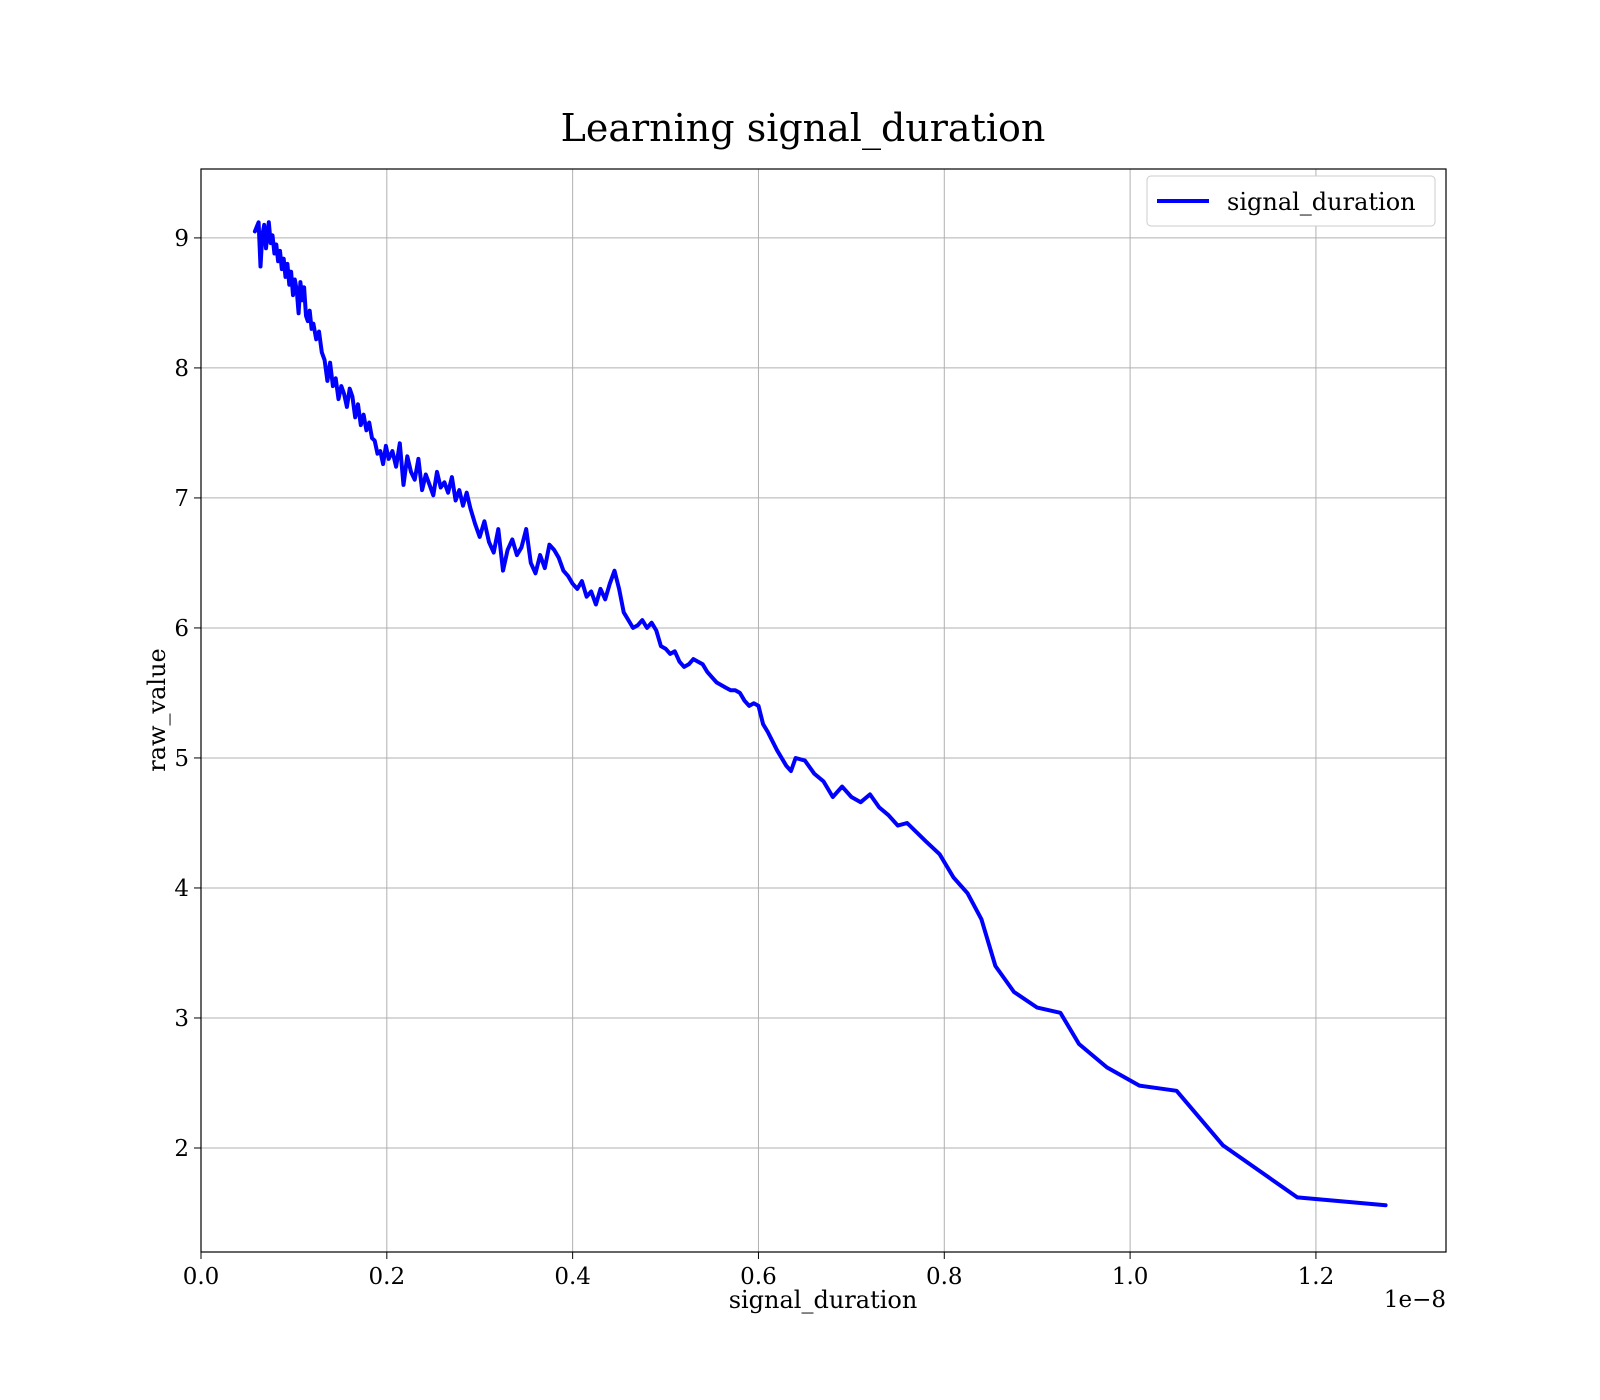 The image size is (1600, 1400). Describe the element at coordinates (1130, 1277) in the screenshot. I see `x-tick-label: 1.0` at that location.